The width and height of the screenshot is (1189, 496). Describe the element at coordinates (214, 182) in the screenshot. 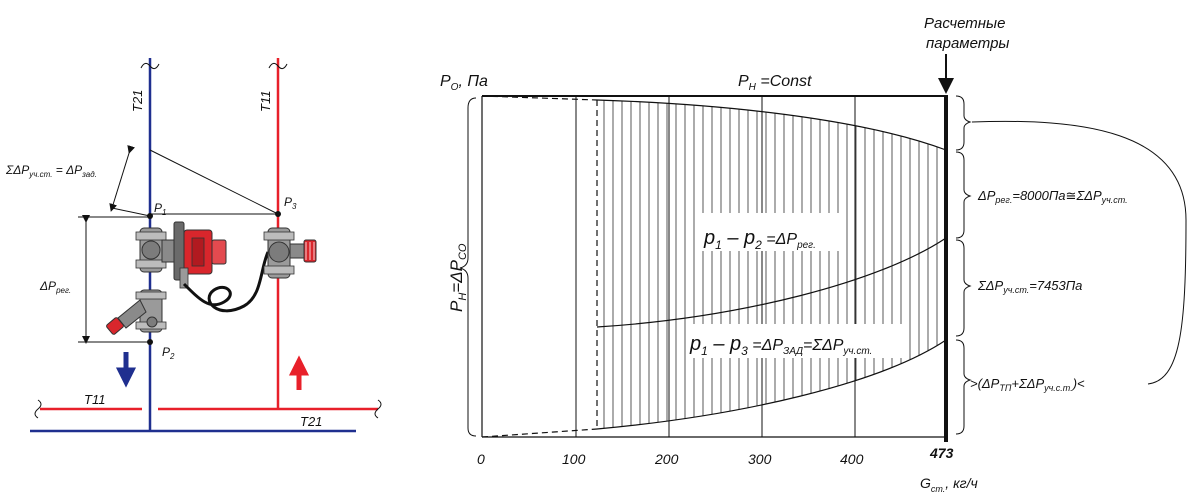

I see `p1-p3-link` at that location.